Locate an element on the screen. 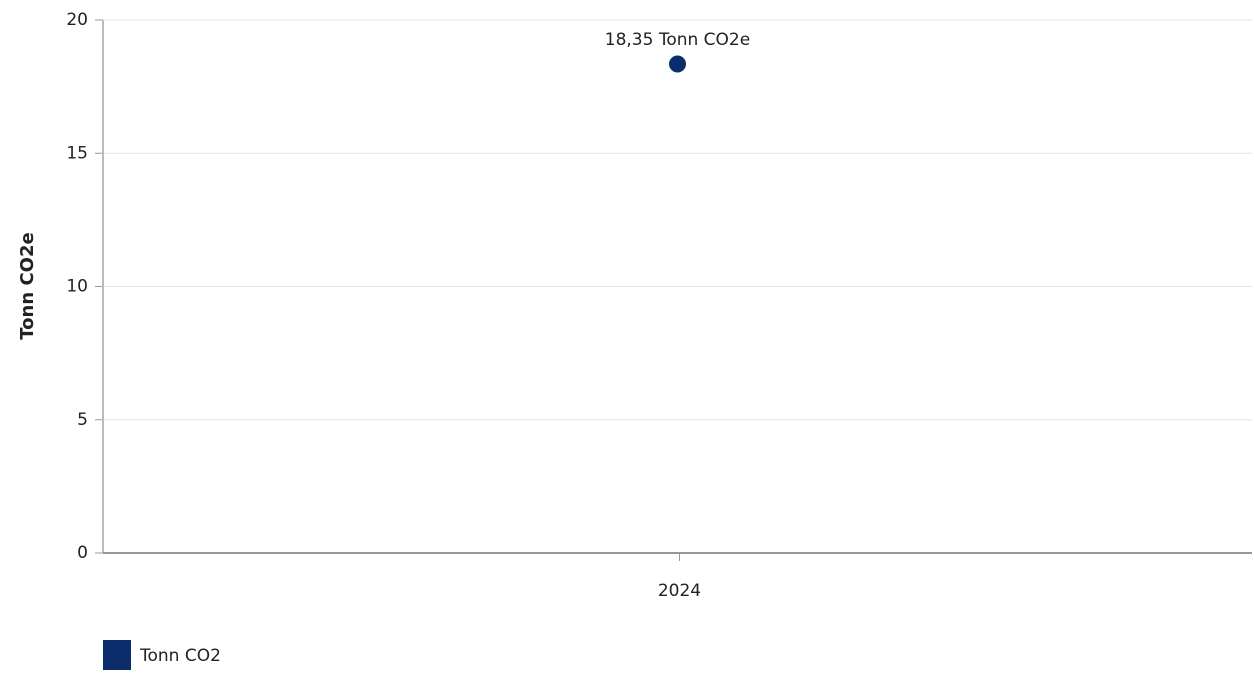 This screenshot has height=674, width=1254. x-tick-label: 2024 is located at coordinates (679, 591).